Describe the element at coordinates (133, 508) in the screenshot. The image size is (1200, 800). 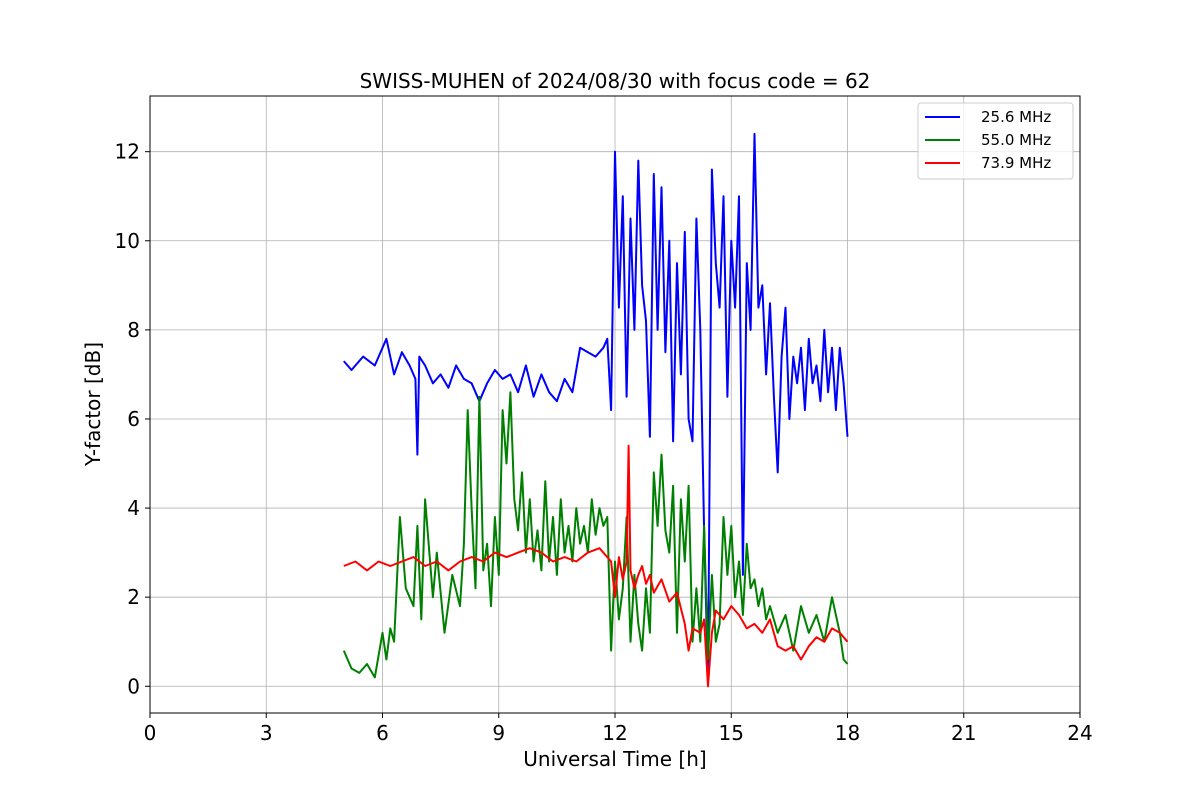
I see `y-tick-label: 4` at that location.